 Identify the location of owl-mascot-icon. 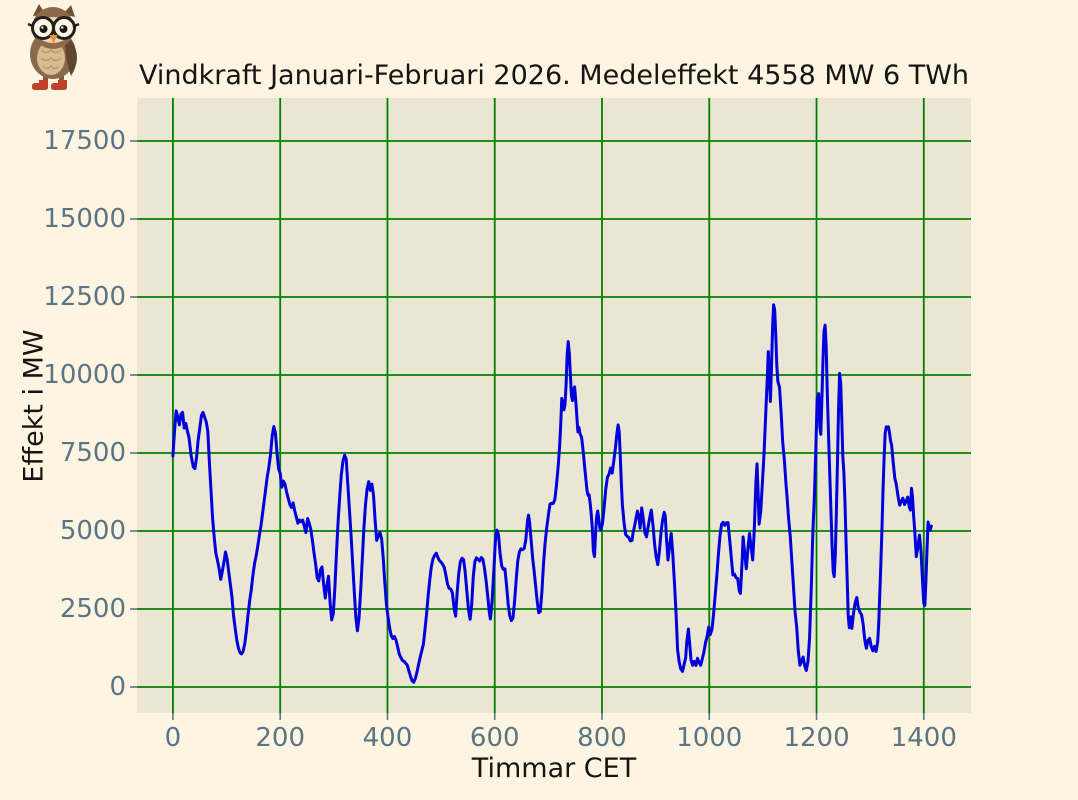
(53, 47).